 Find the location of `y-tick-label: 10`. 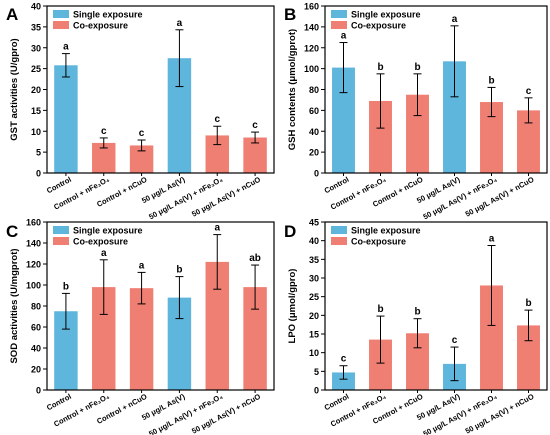

y-tick-label: 10 is located at coordinates (314, 353).